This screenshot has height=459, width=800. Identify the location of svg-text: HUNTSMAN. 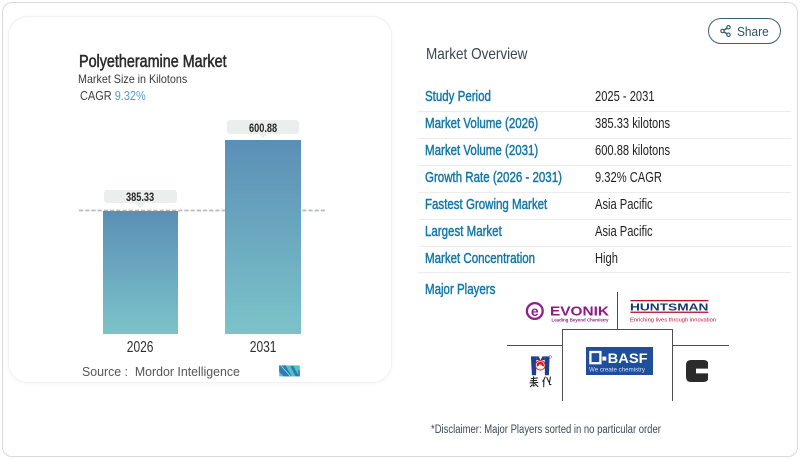
(669, 307).